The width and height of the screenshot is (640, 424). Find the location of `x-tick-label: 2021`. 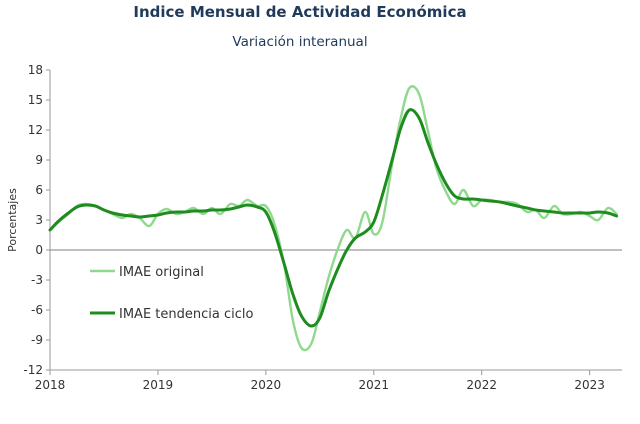

x-tick-label: 2021 is located at coordinates (374, 385).